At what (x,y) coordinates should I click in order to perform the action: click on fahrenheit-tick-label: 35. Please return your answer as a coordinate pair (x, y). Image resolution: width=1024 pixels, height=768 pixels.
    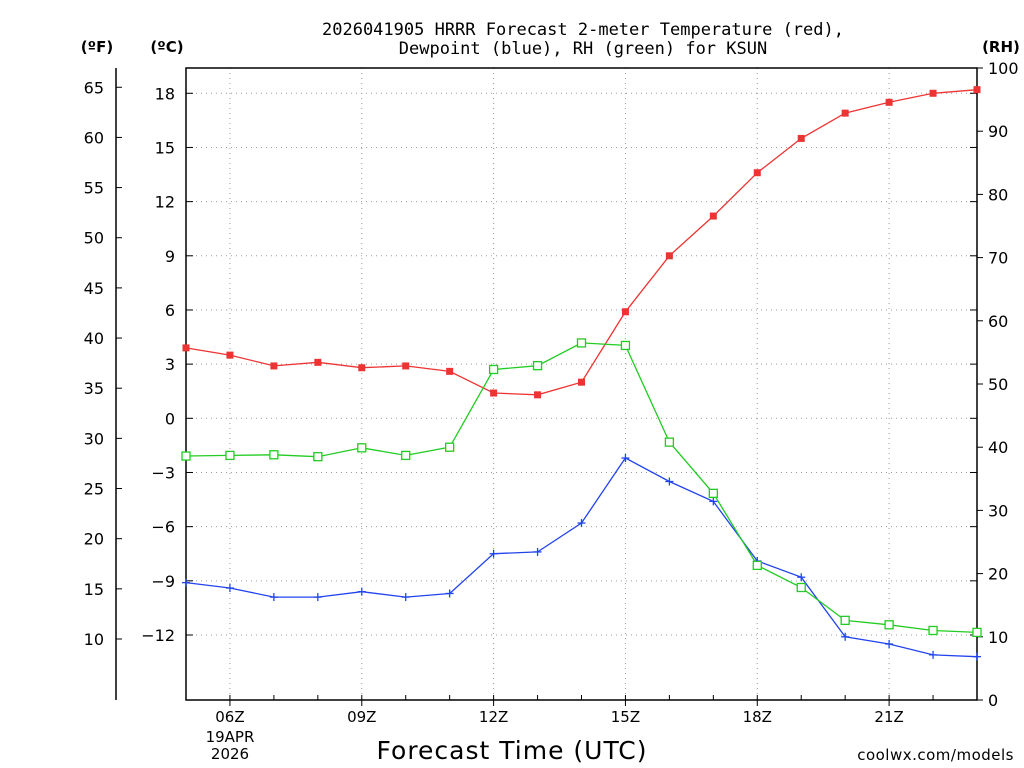
    Looking at the image, I should click on (94, 388).